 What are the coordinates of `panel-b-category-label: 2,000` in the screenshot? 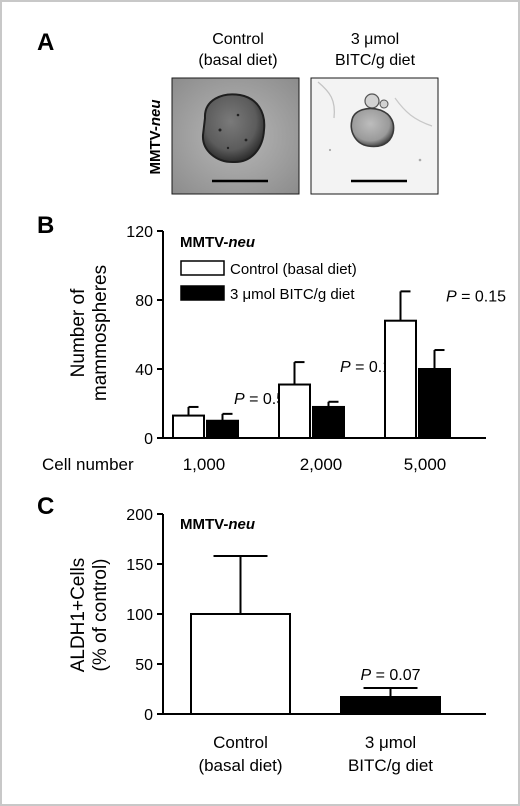 It's located at (321, 464).